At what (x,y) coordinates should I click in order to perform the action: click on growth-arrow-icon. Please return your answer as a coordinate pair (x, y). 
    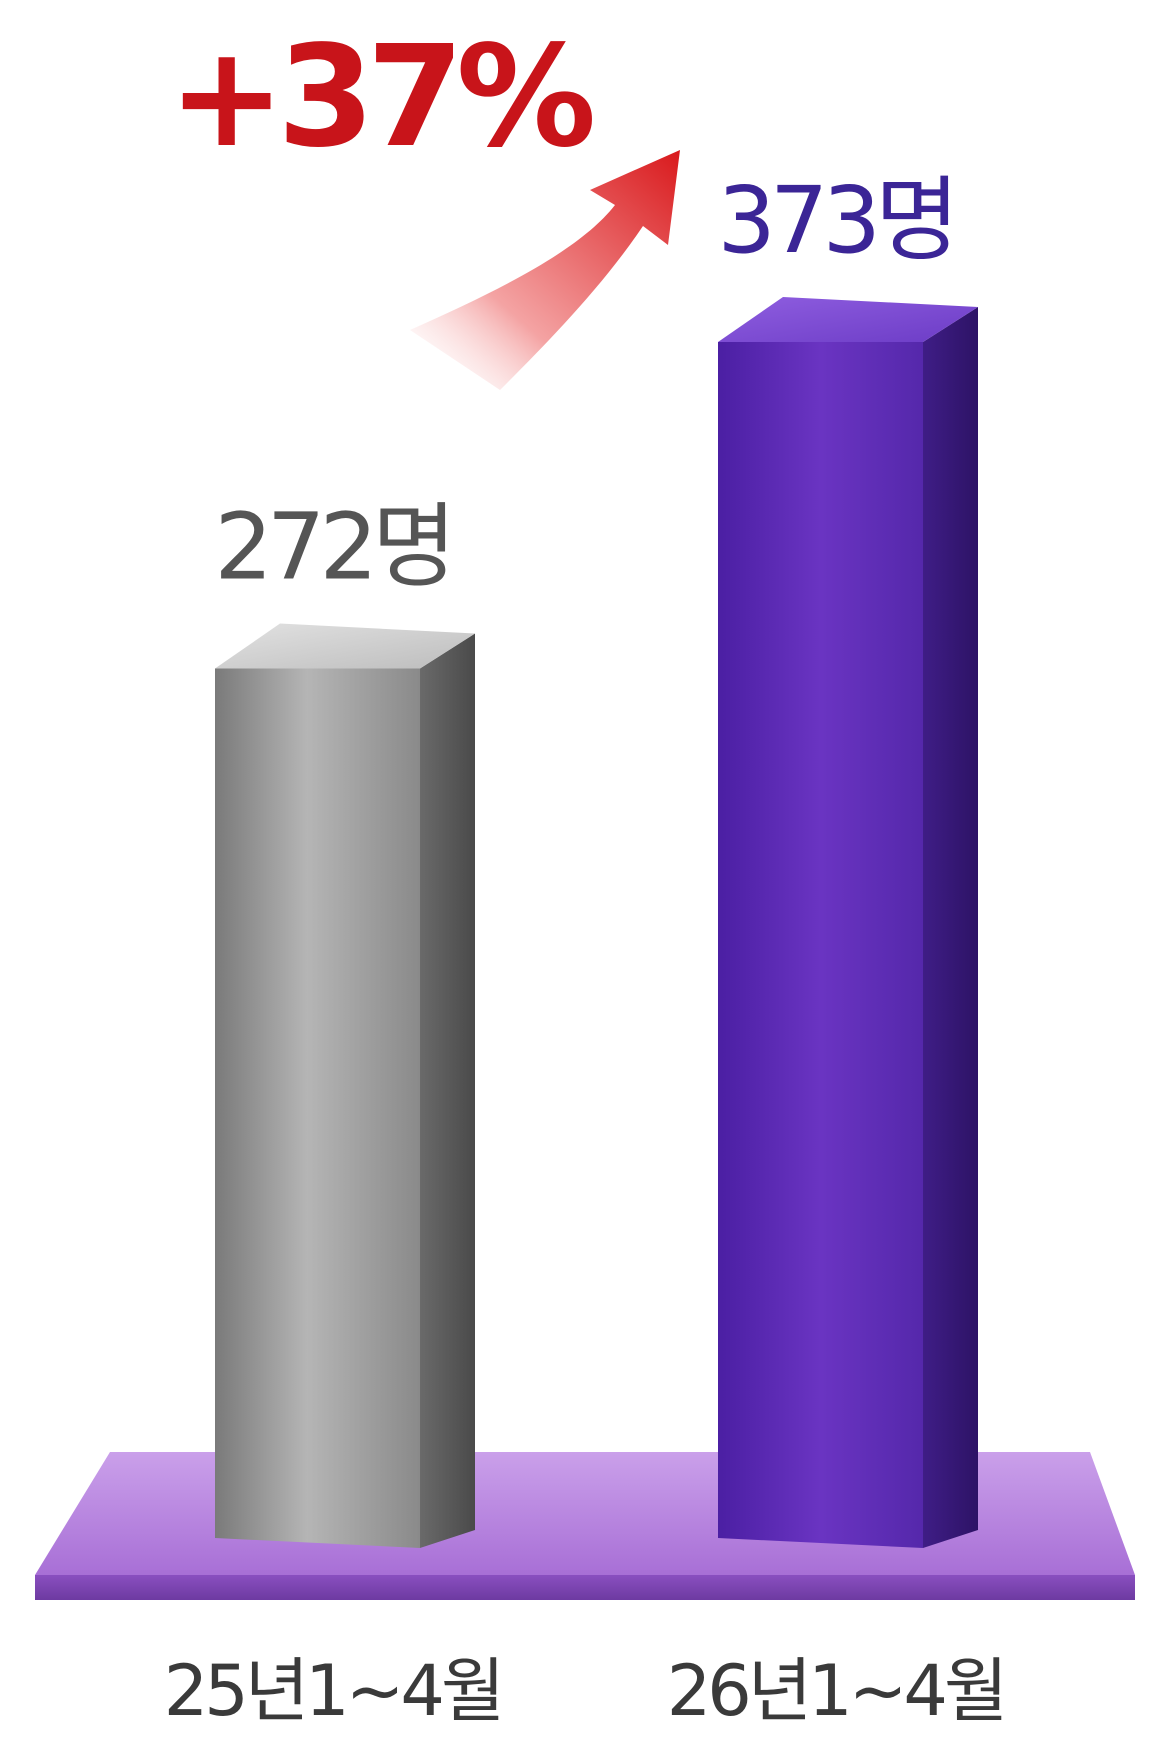
    Looking at the image, I should click on (545, 270).